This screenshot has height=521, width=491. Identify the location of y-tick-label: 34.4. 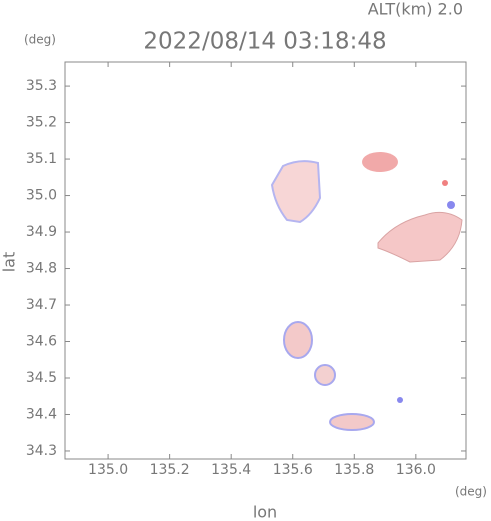
(41, 414).